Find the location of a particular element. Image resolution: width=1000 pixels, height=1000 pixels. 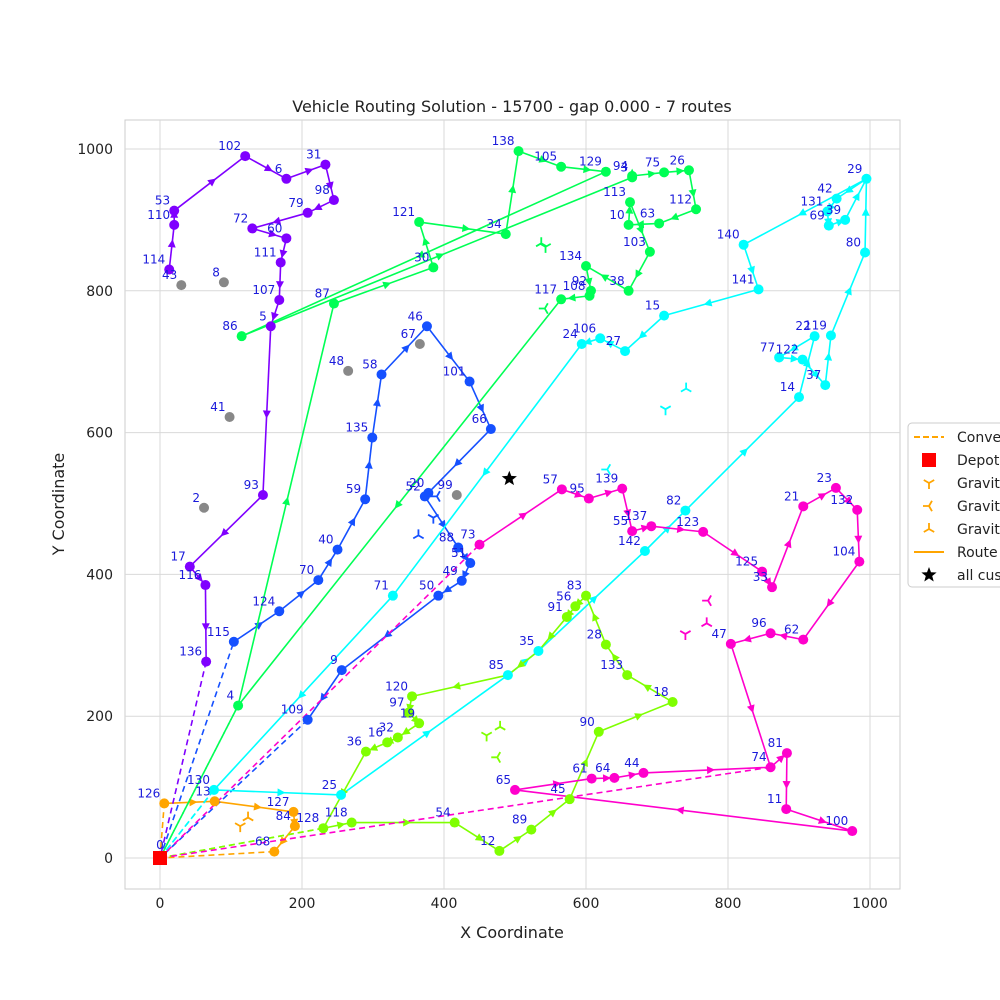

node-label: 22 is located at coordinates (802, 326).